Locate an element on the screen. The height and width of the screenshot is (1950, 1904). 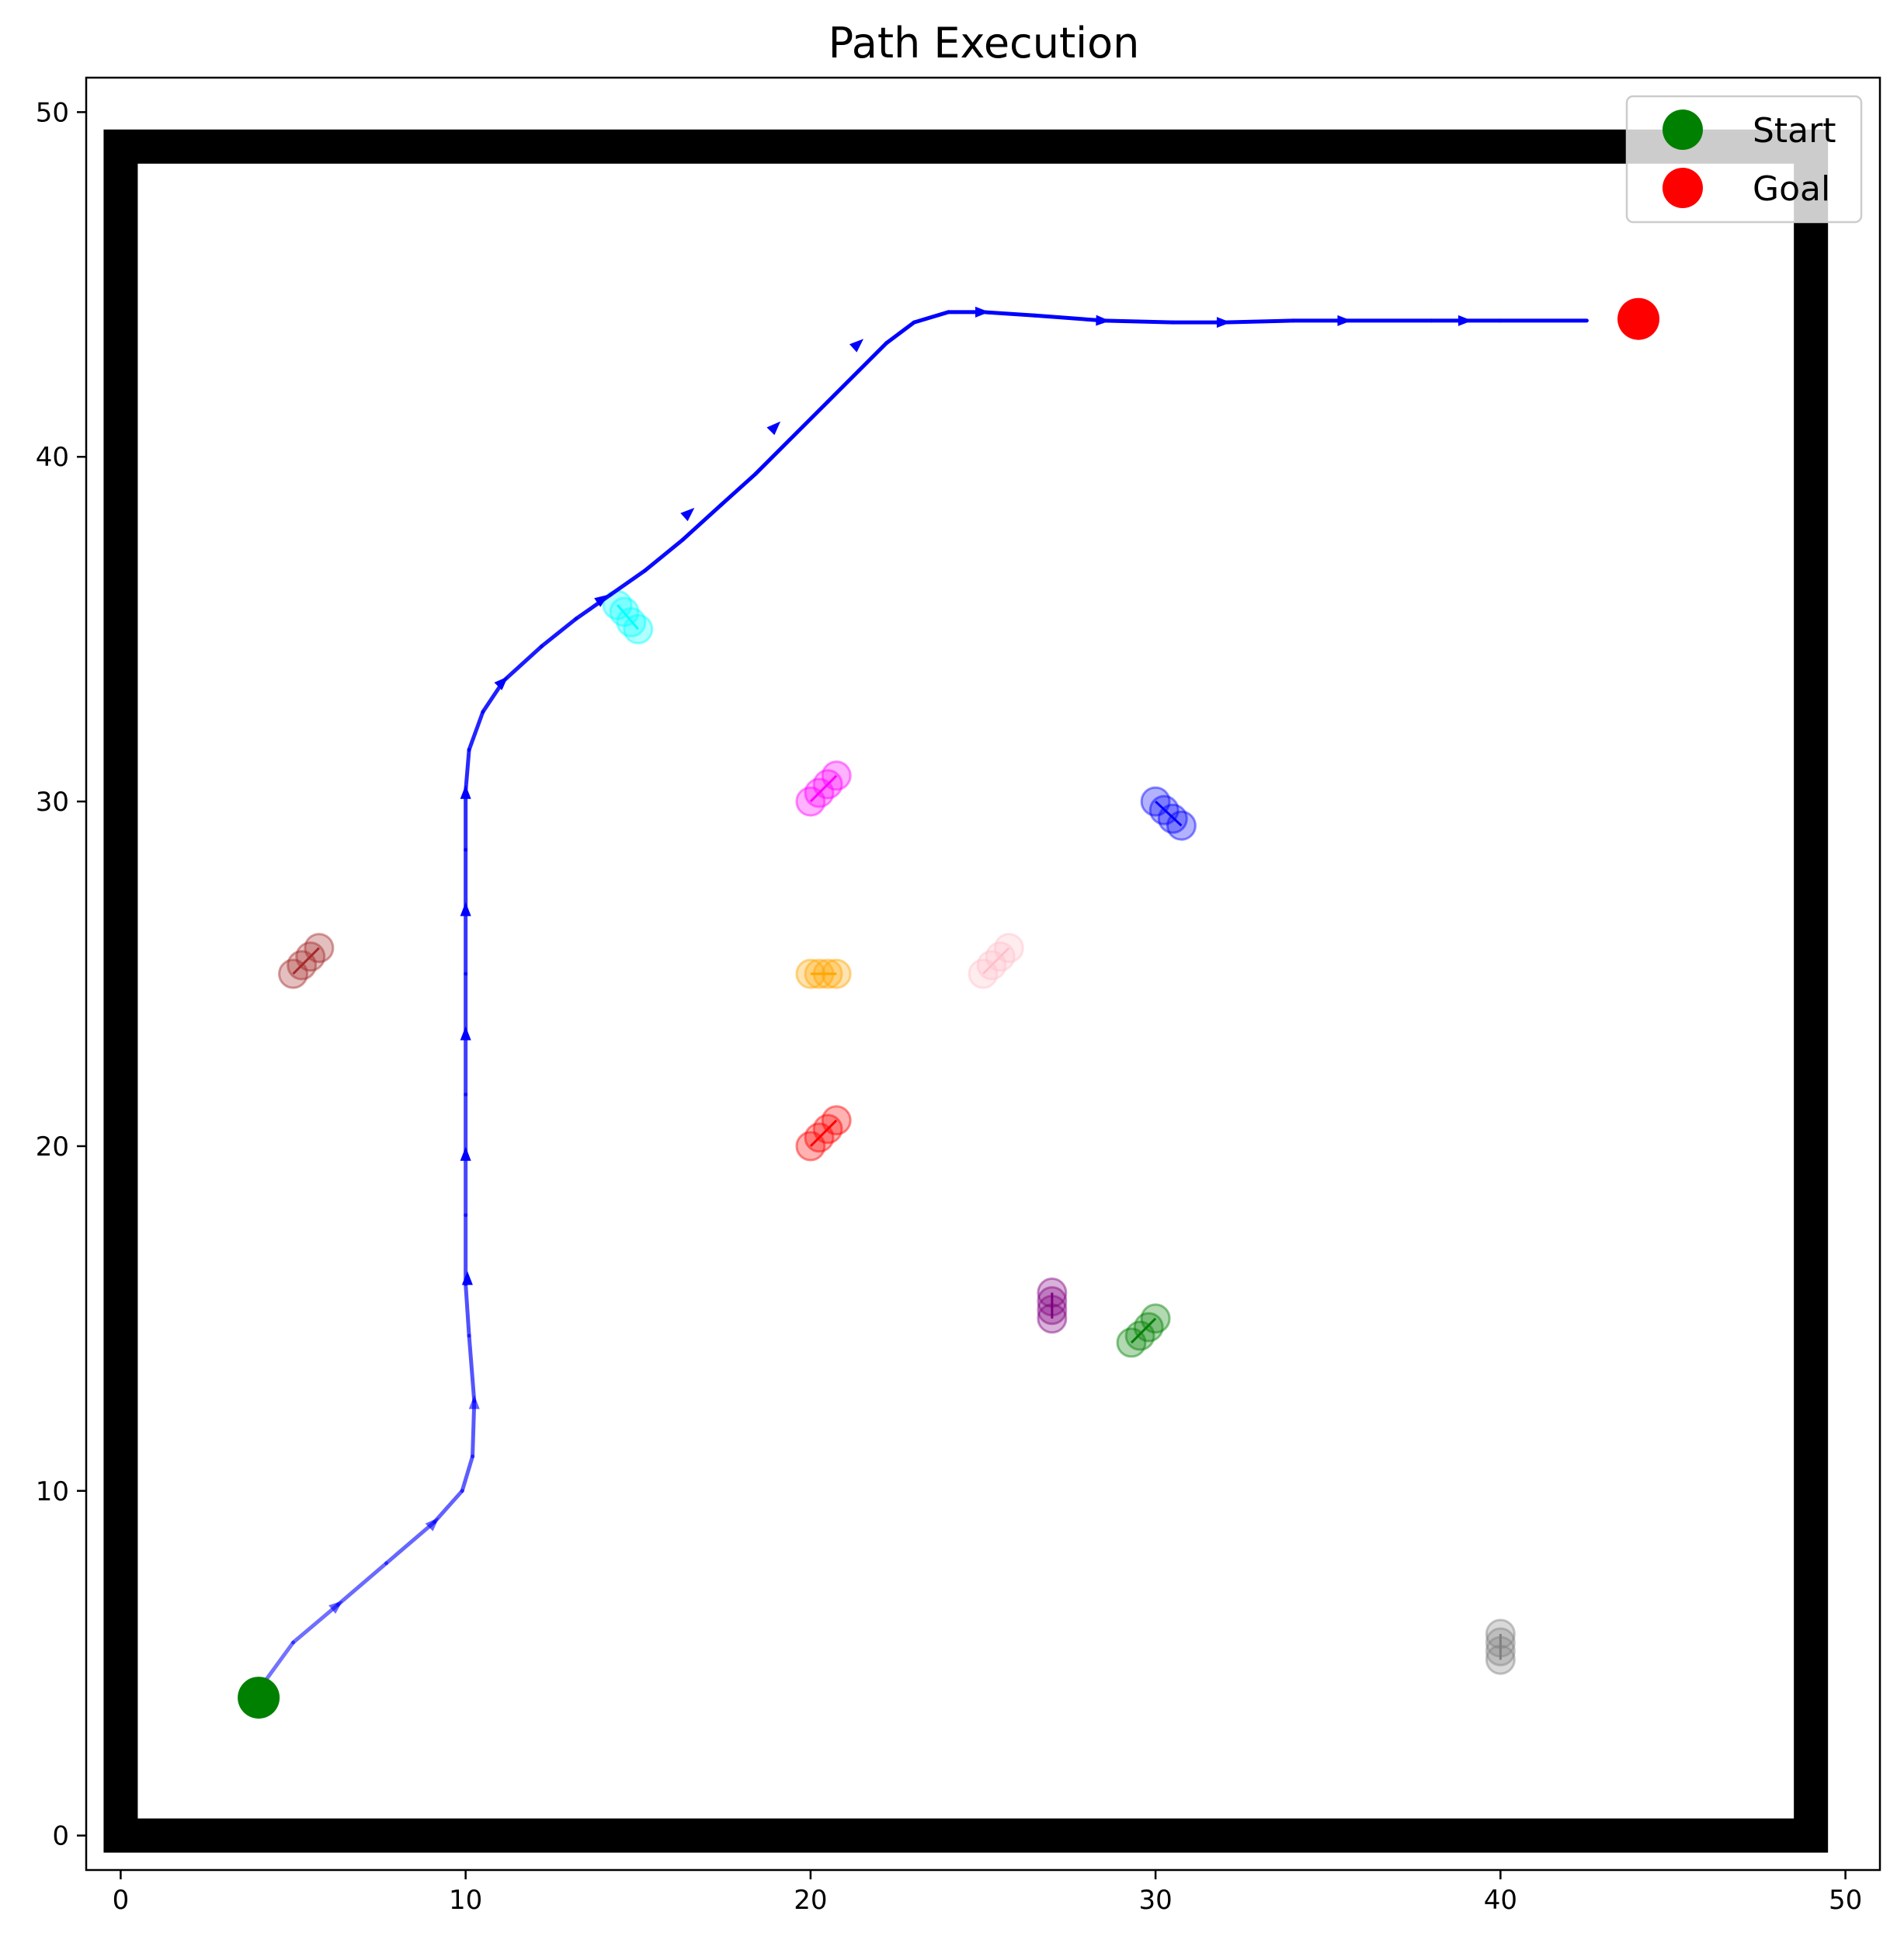
legend-label-start: Start is located at coordinates (1794, 131).